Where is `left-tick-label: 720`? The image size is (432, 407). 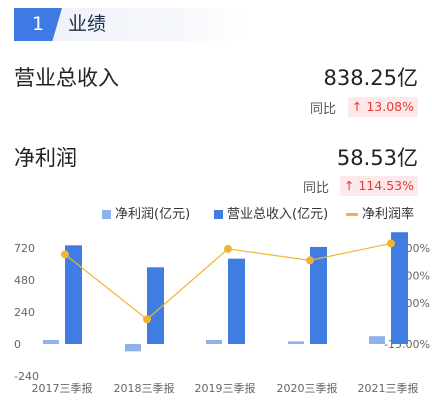 left-tick-label: 720 is located at coordinates (24, 248).